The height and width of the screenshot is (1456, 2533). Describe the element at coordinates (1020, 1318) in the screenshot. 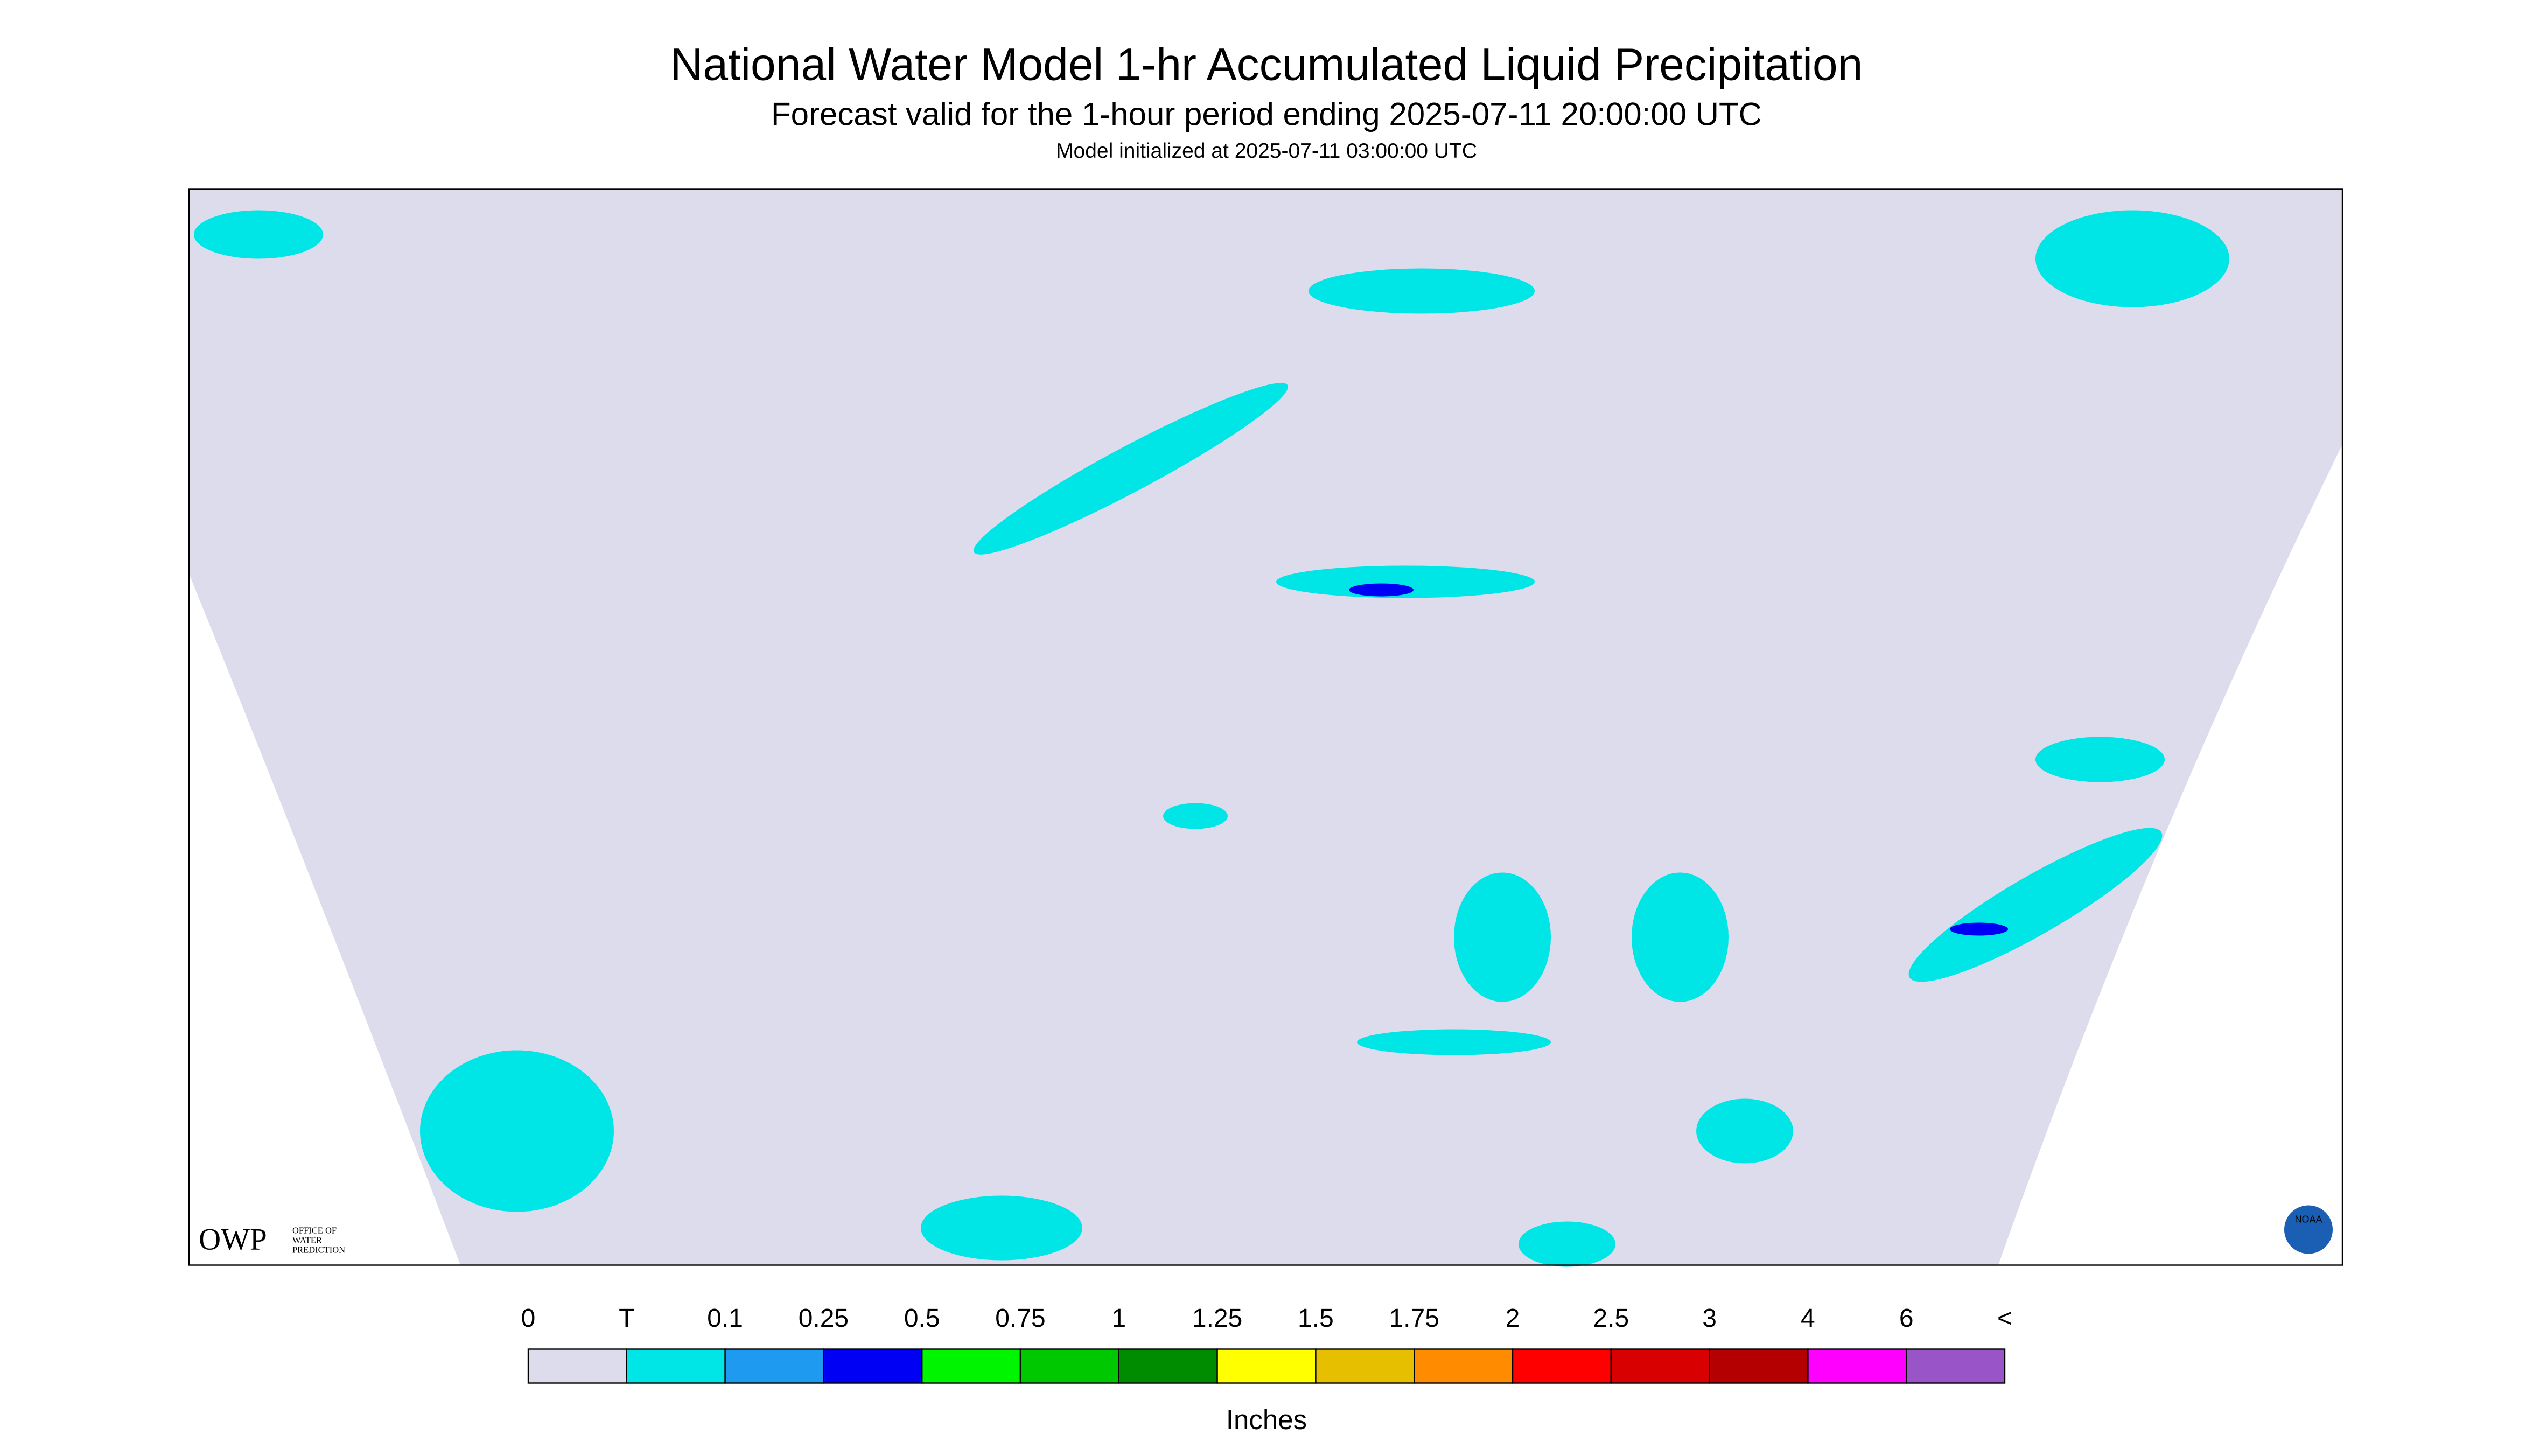

I see `legend-label: 0.75` at that location.